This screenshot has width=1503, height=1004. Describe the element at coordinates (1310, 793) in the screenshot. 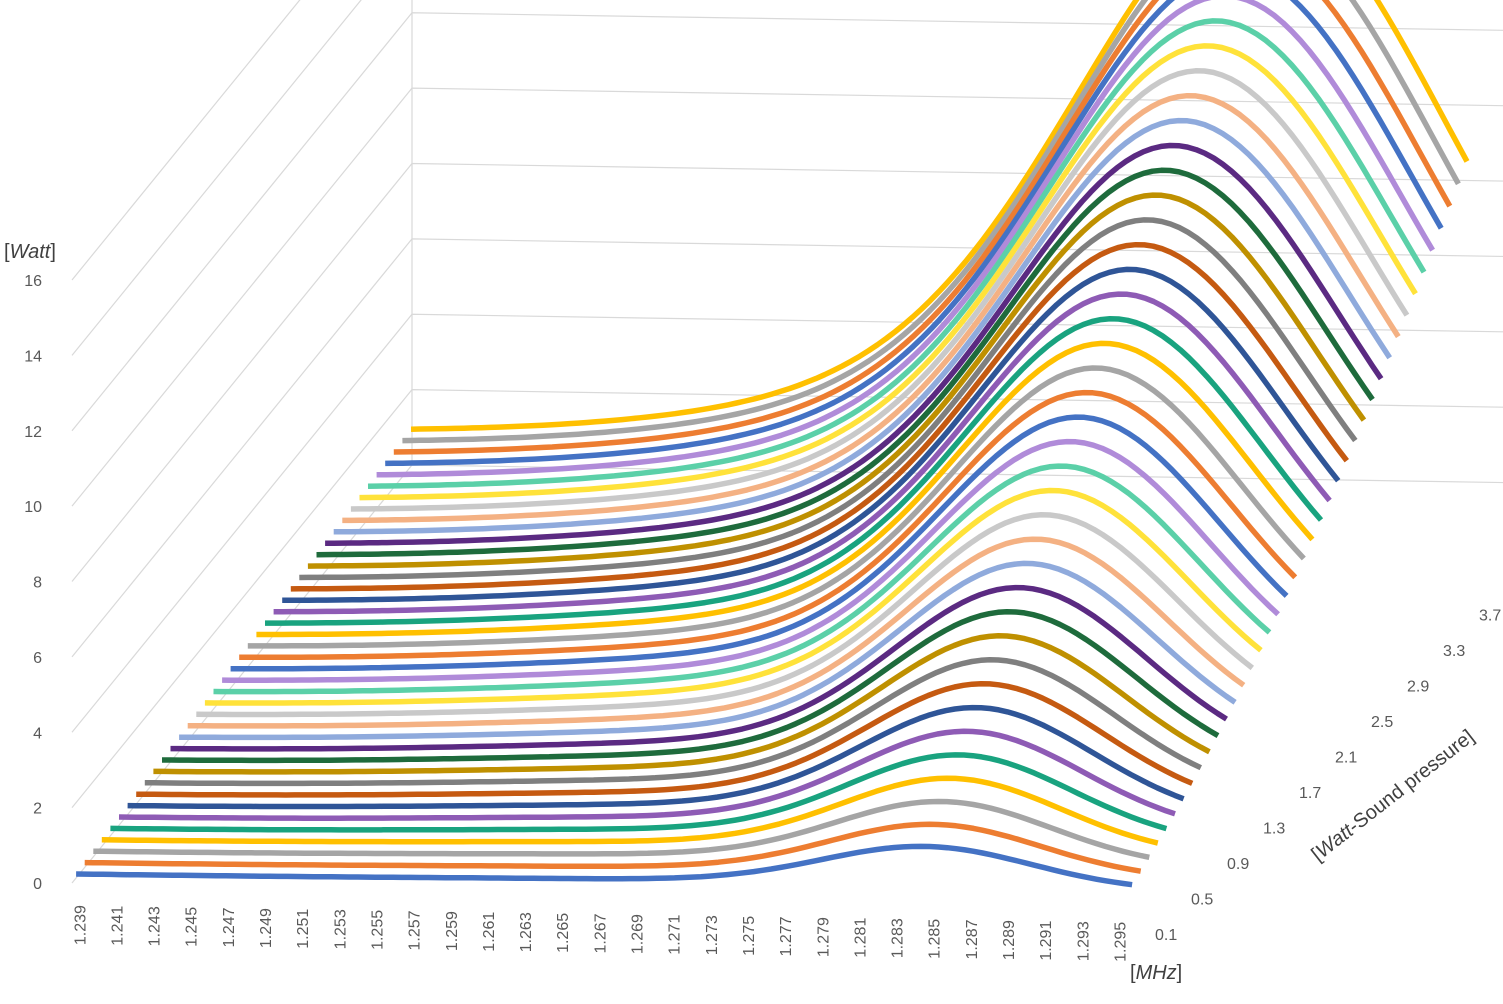

I see `depth-tick-label: 1.7` at that location.